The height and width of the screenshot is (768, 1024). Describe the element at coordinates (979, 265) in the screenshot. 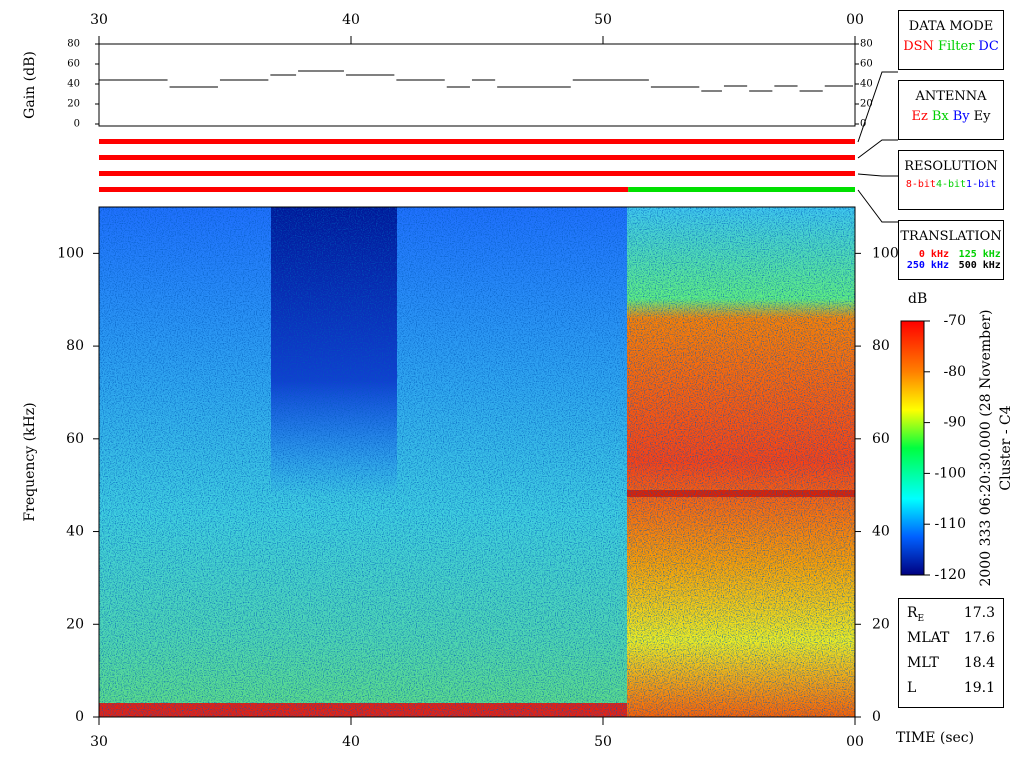

I see `legend-item: 500 kHz` at that location.